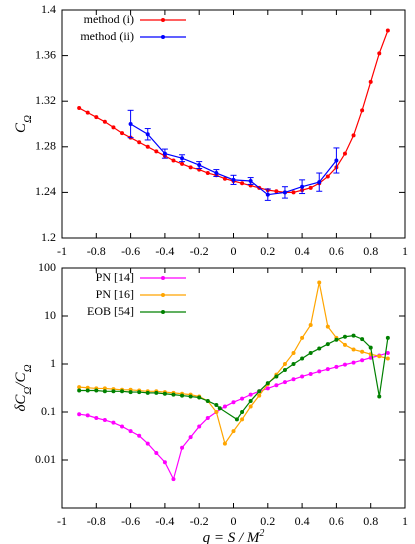 The height and width of the screenshot is (544, 415). I want to click on y-tick-label: 1.32, so click(45, 100).